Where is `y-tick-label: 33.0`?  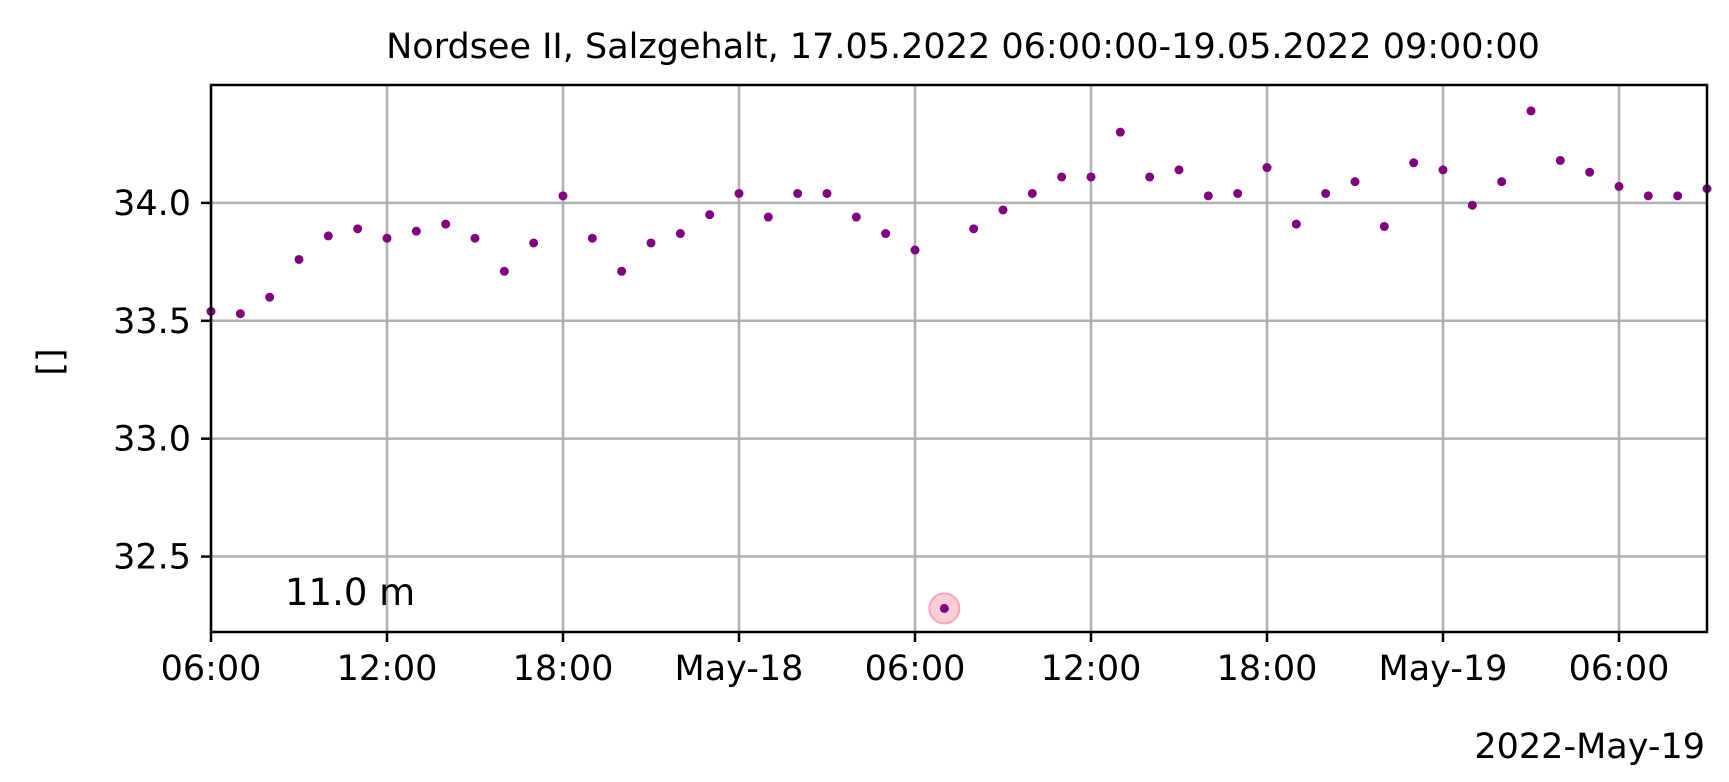
y-tick-label: 33.0 is located at coordinates (152, 440).